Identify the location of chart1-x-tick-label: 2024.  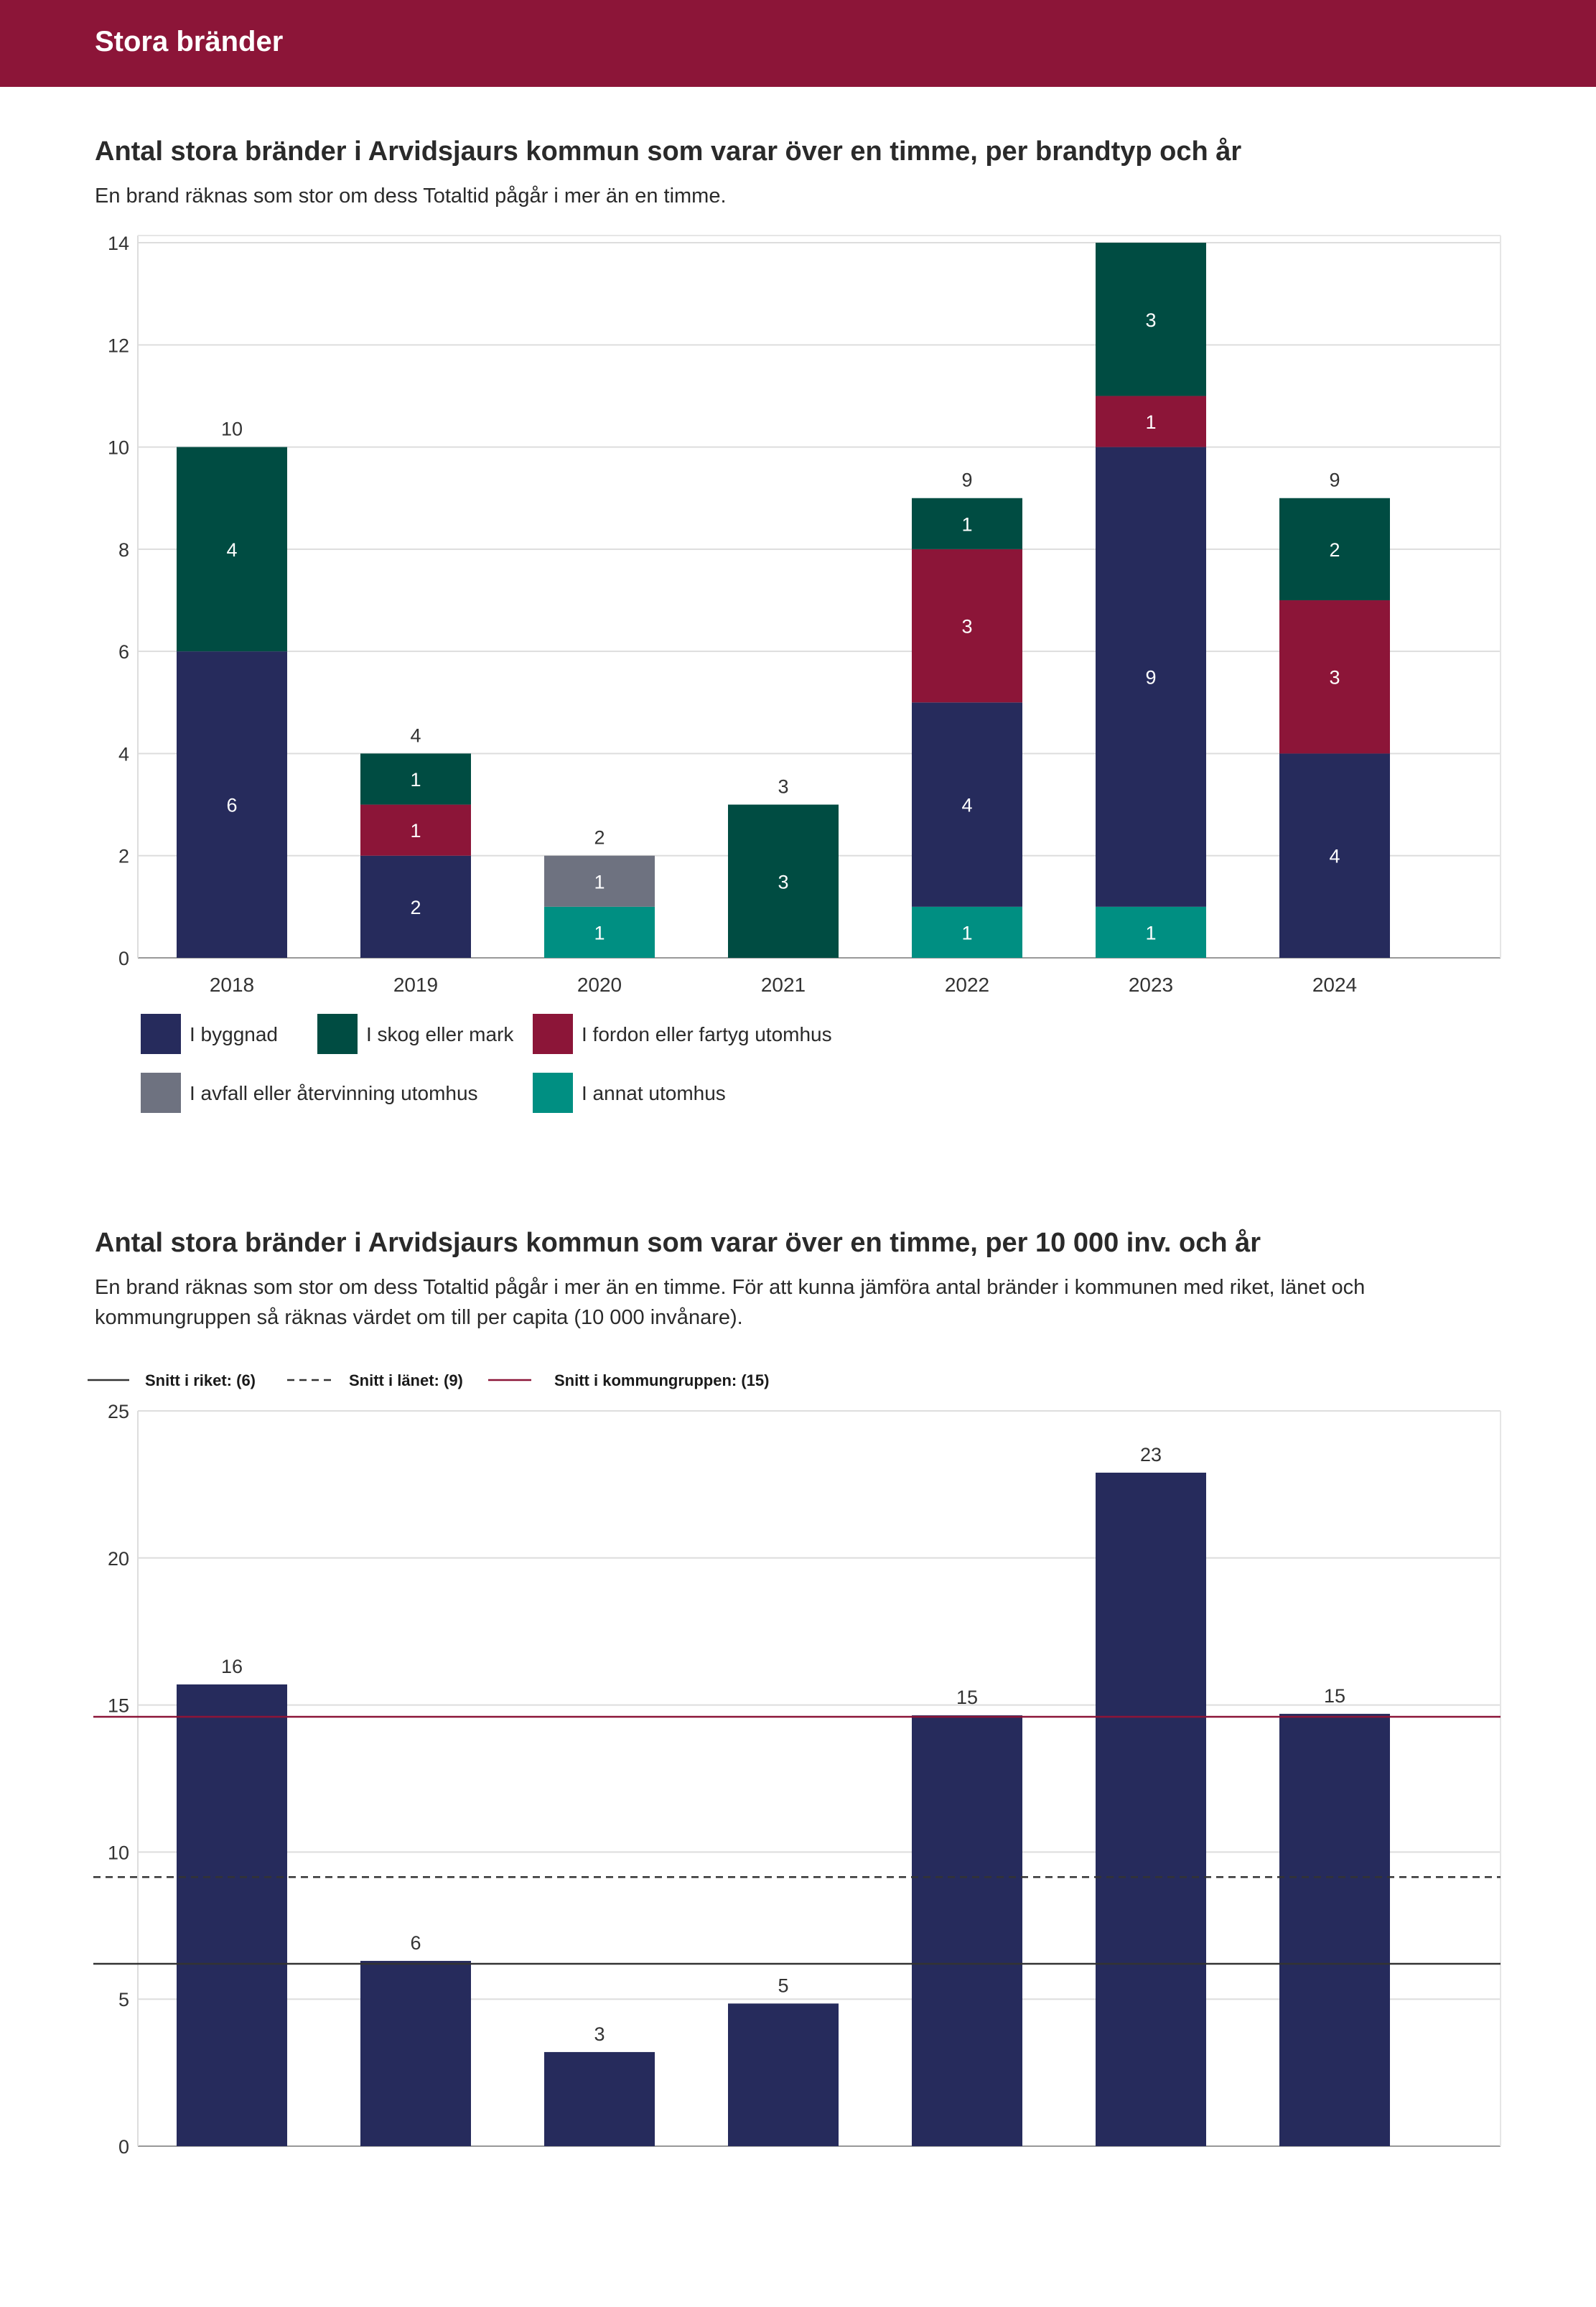
(1334, 985).